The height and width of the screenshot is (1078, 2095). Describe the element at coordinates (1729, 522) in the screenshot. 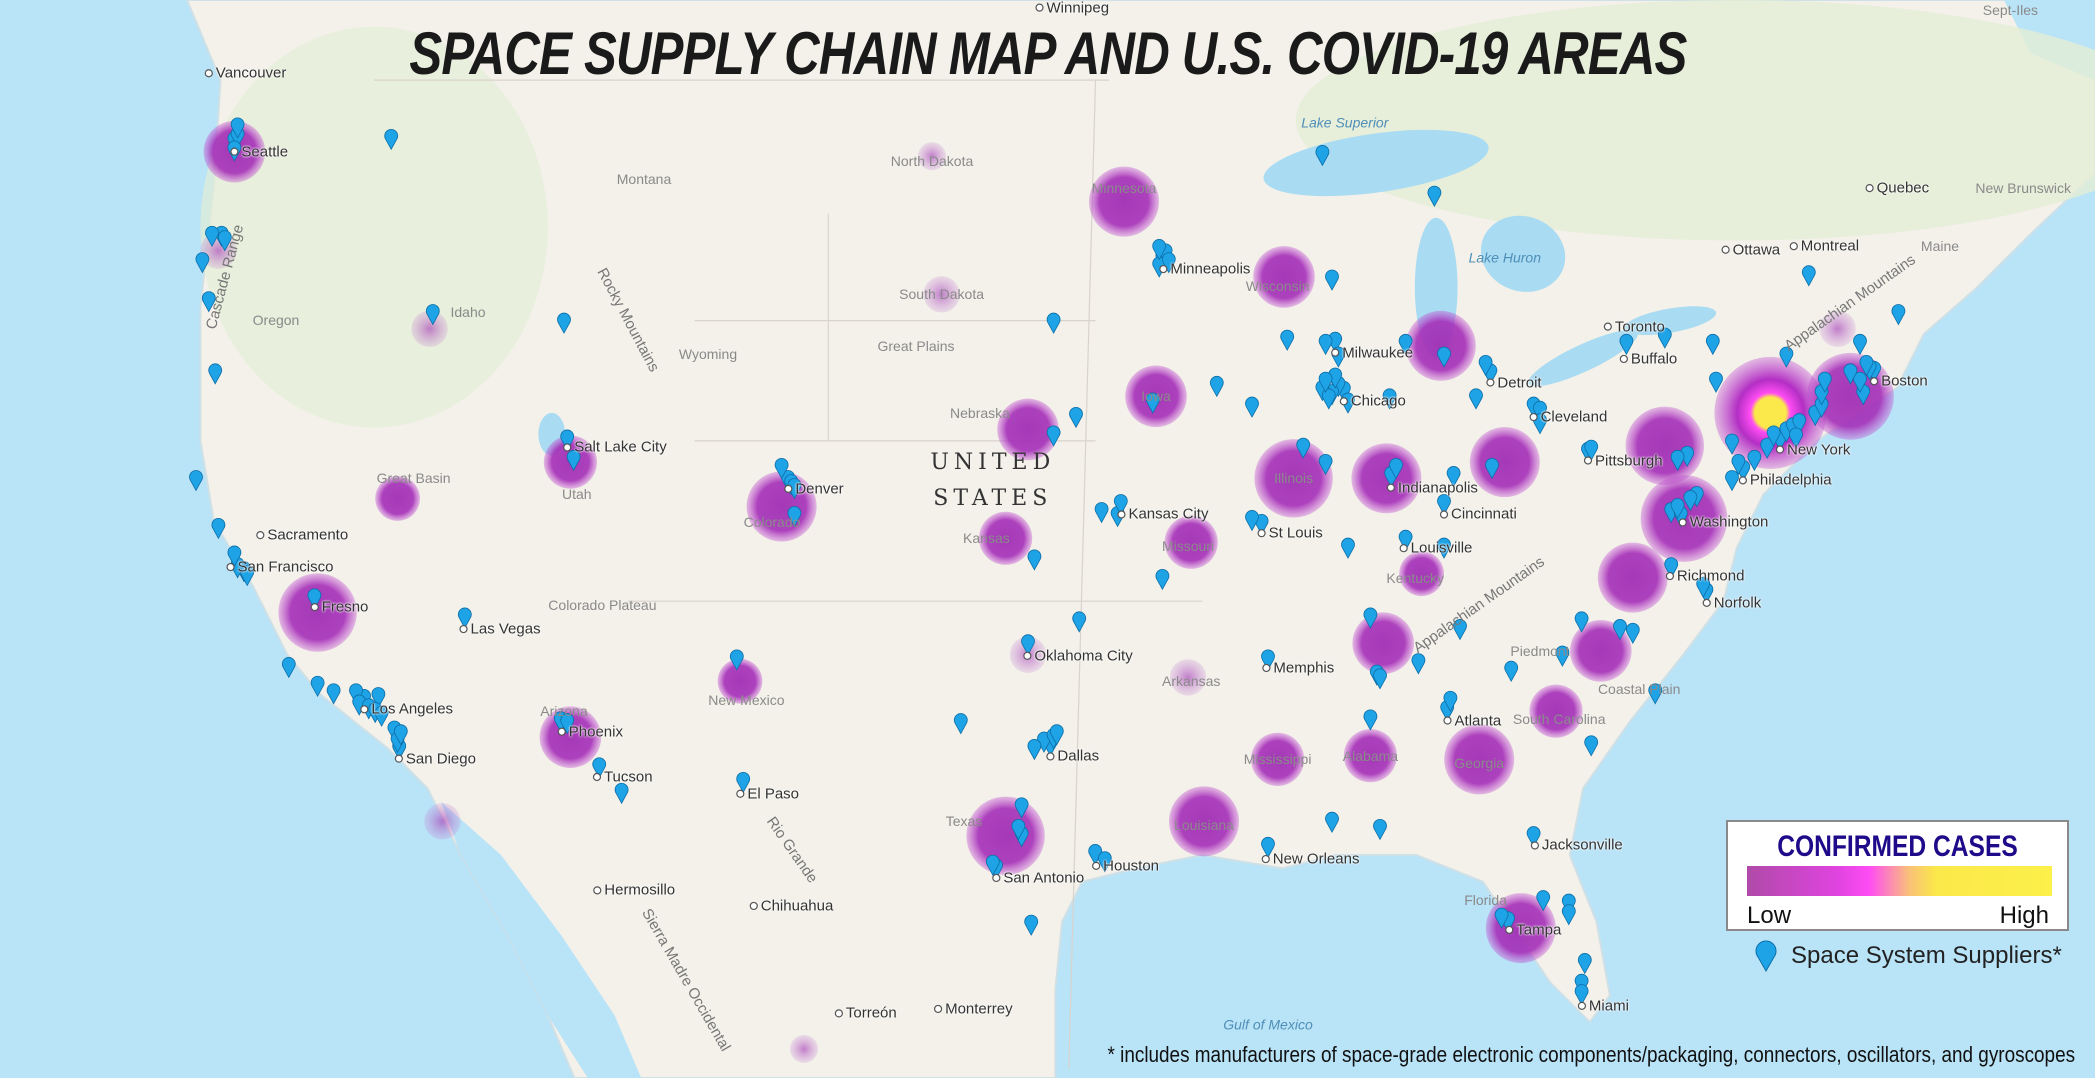

I see `city-label: Washington` at that location.